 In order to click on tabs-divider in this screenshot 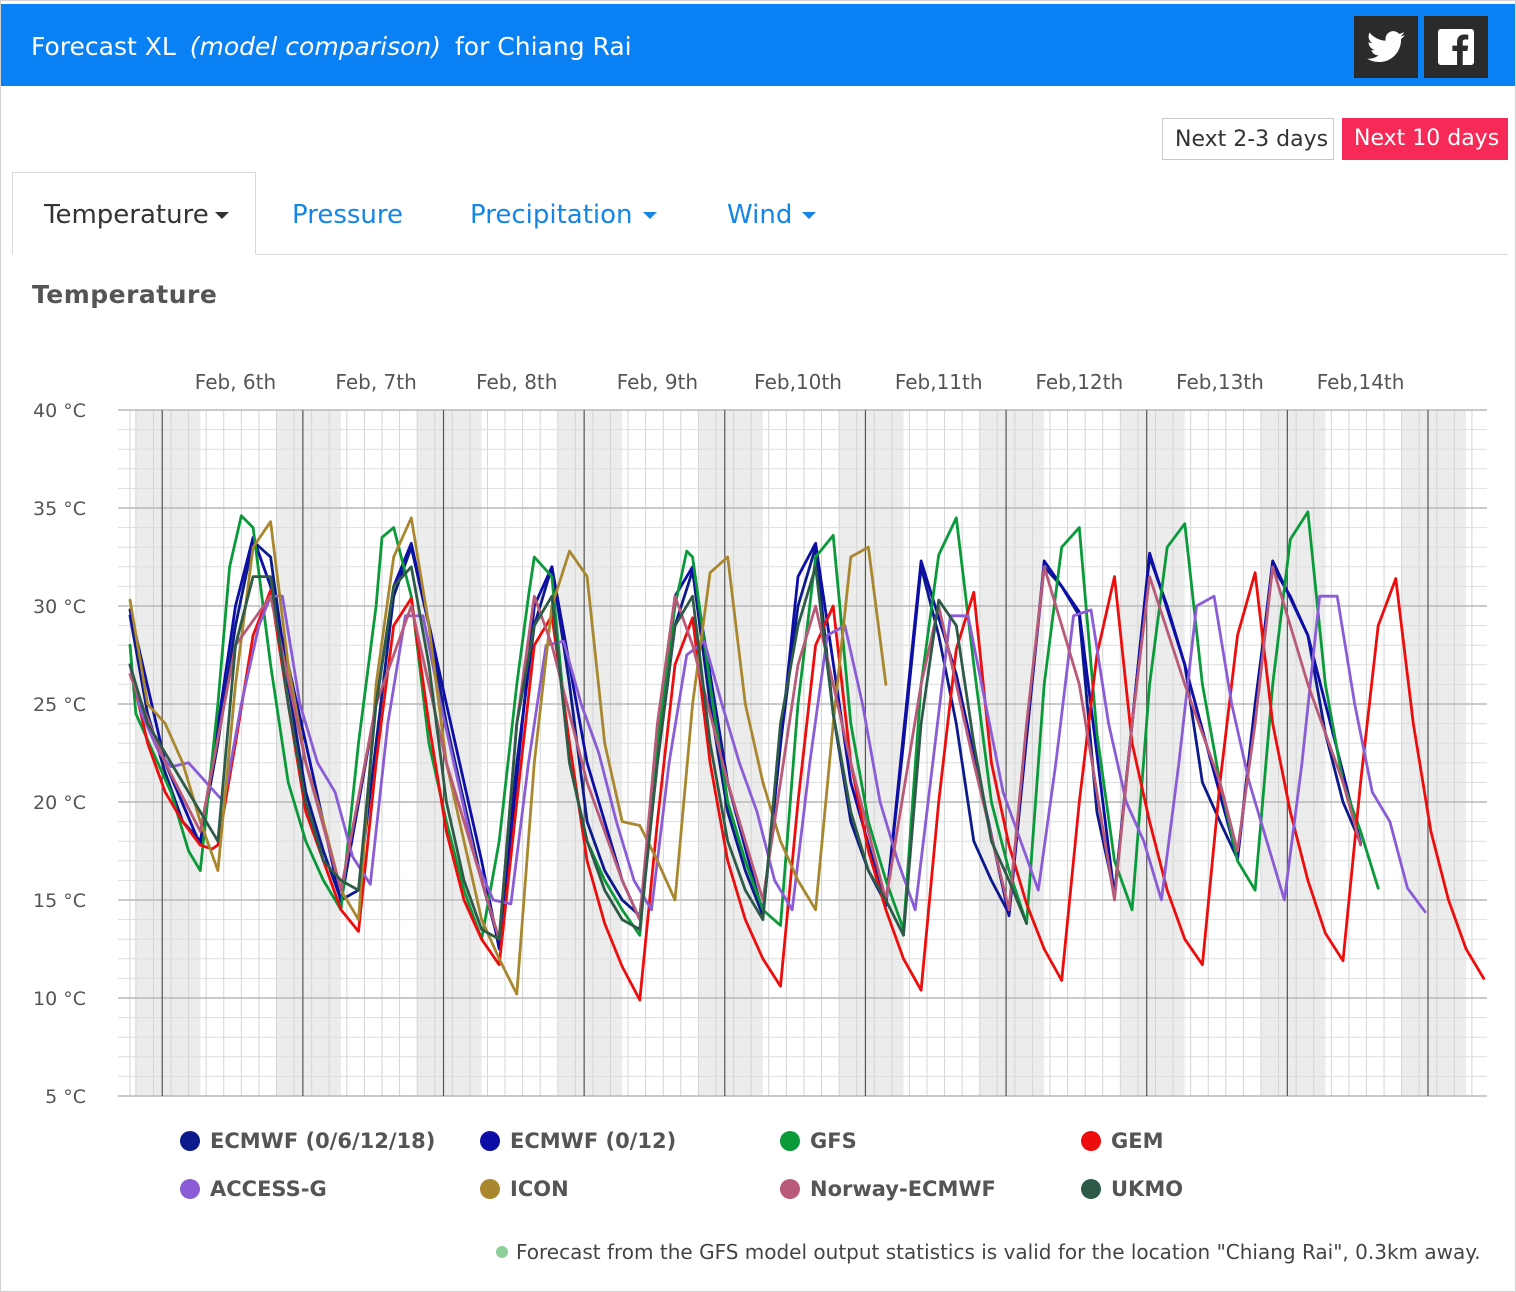, I will do `click(760, 254)`.